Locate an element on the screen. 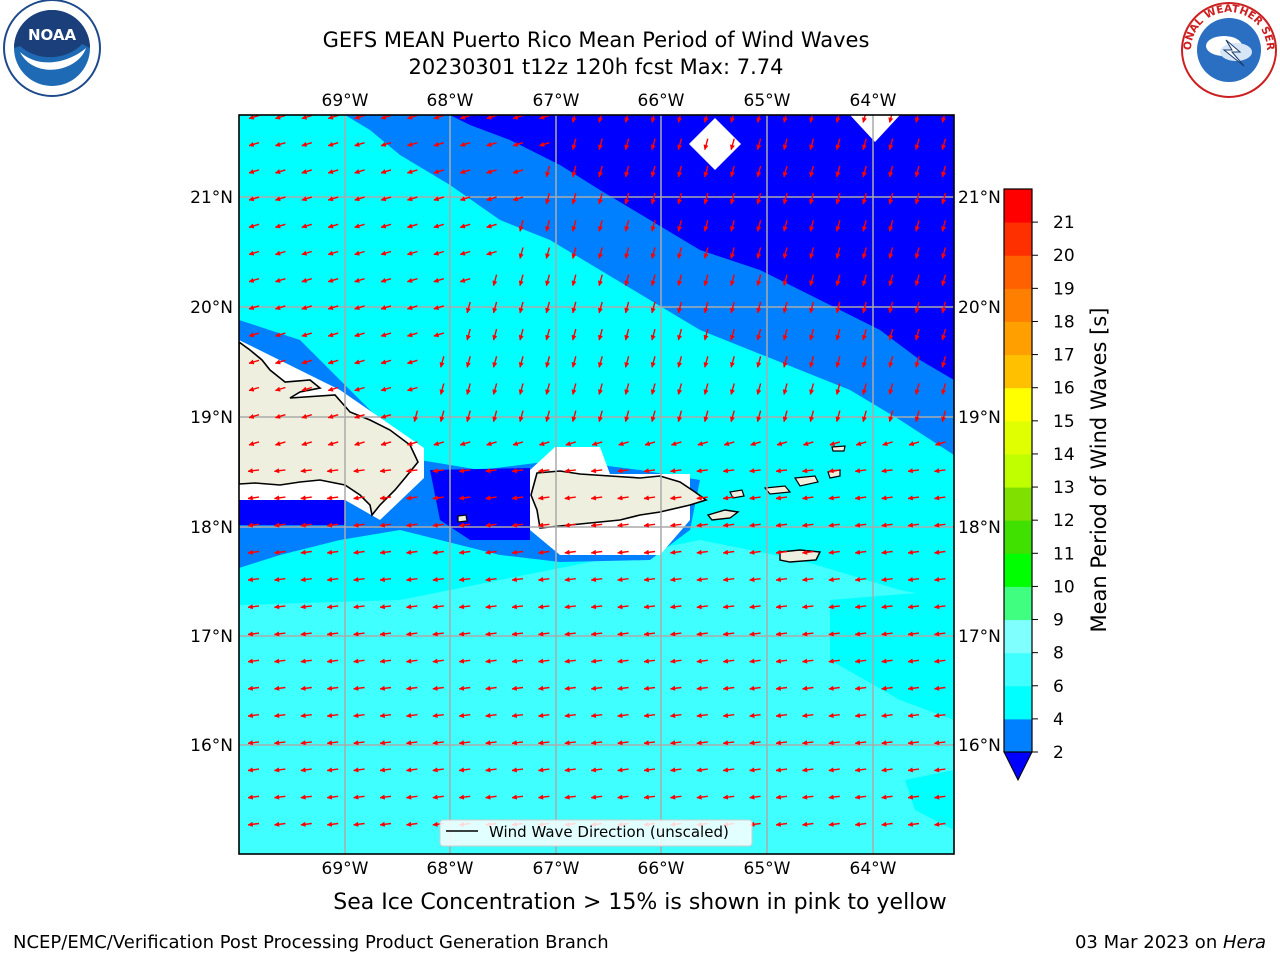  noaa-logo: NOAA is located at coordinates (52, 48).